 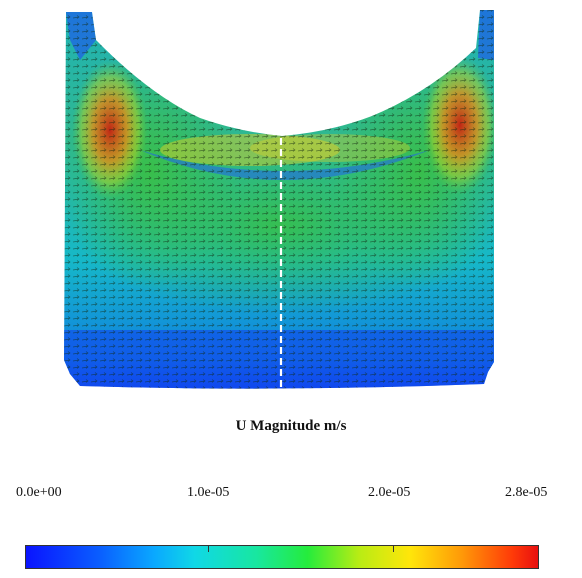 I want to click on colorbar, so click(x=282, y=557).